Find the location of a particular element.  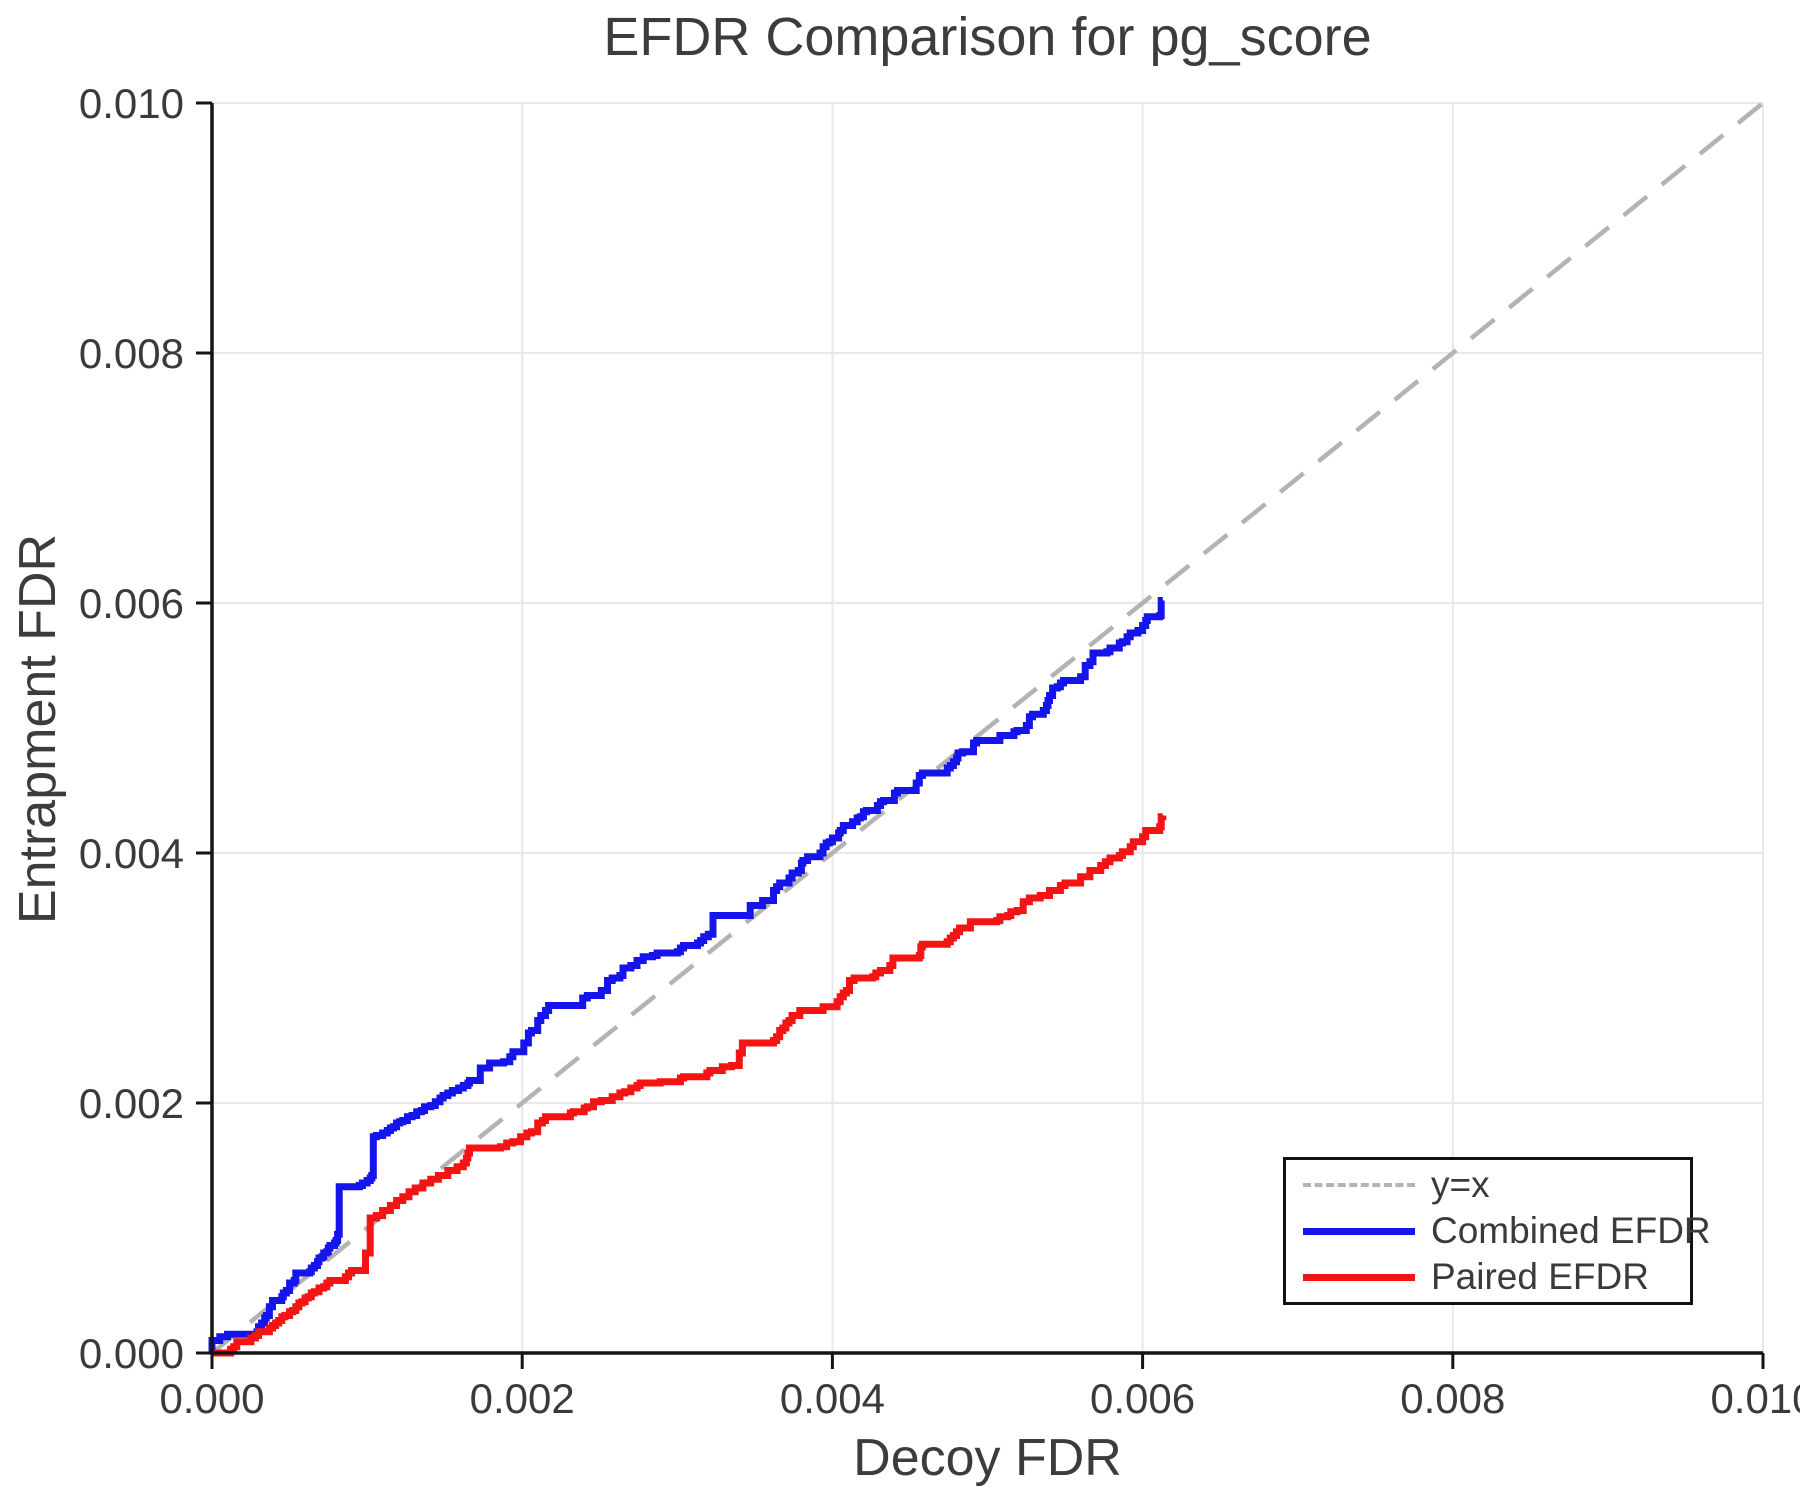

x-tick-label: 0.006 is located at coordinates (1142, 1398).